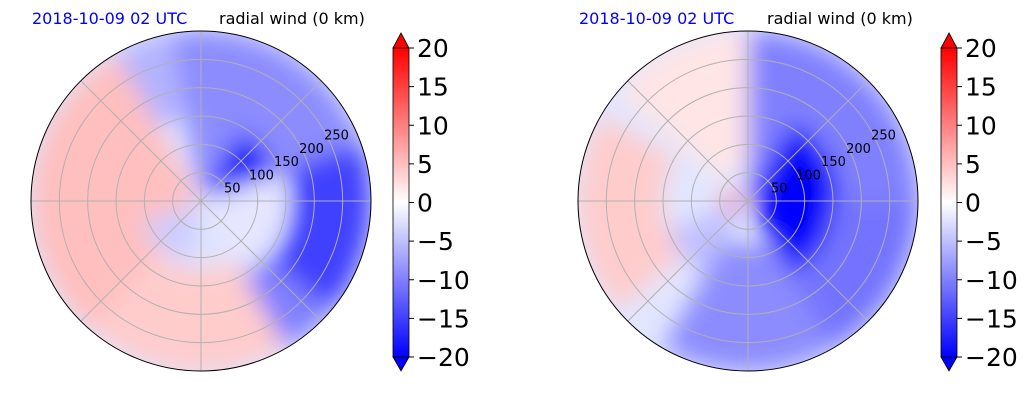 This screenshot has width=1028, height=401. Describe the element at coordinates (949, 364) in the screenshot. I see `colorbar-2-extend-bottom` at that location.